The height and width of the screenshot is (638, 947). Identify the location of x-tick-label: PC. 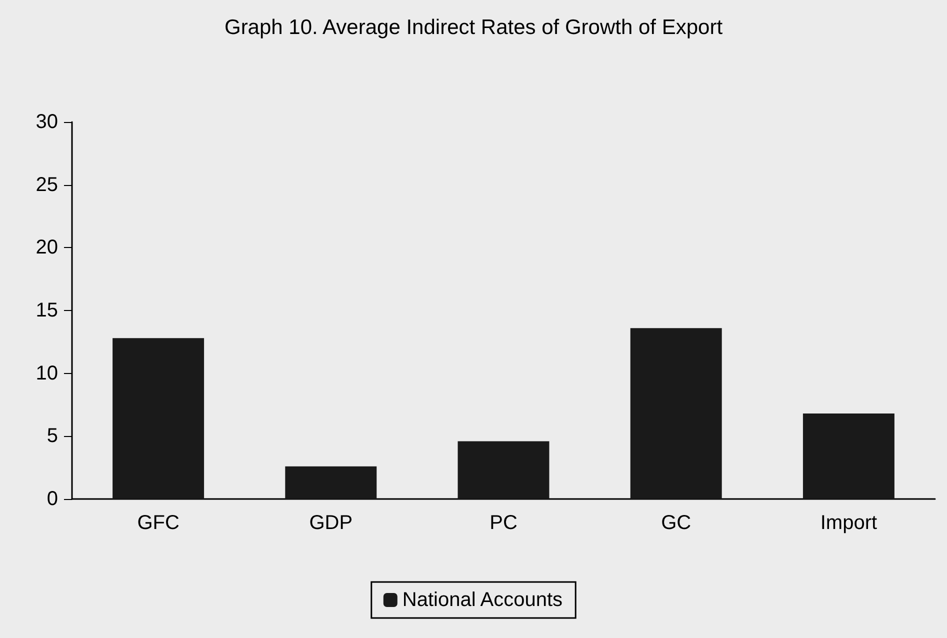
(504, 523).